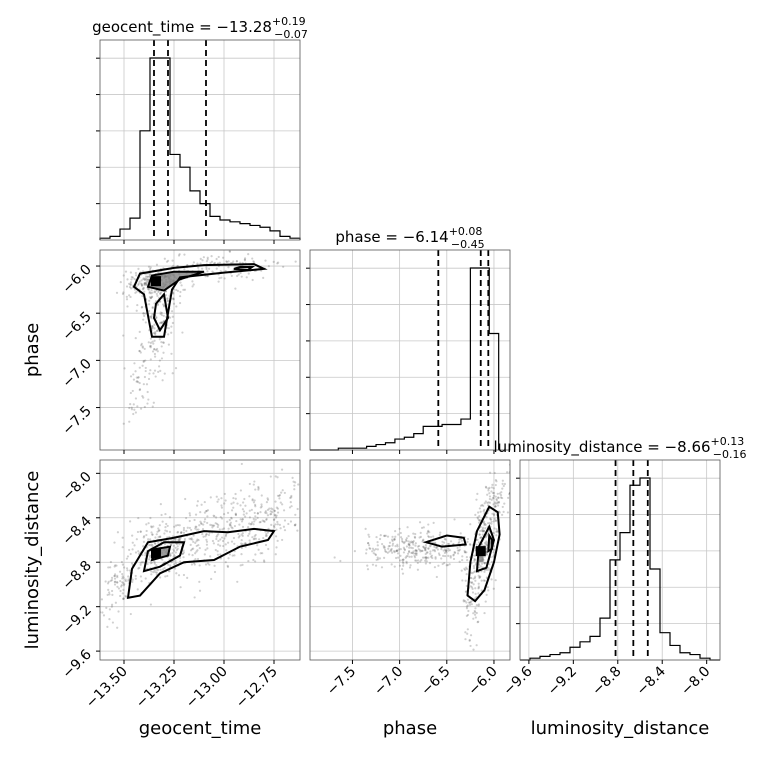 Image resolution: width=760 pixels, height=760 pixels. I want to click on y-tick-label: −7.5, so click(76, 420).